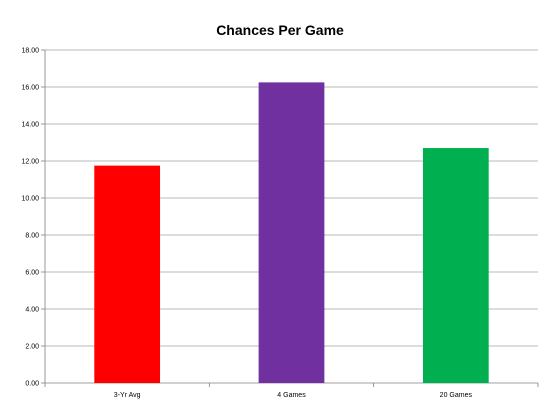 The image size is (560, 420). What do you see at coordinates (291, 395) in the screenshot?
I see `x-tick-label: 4 Games` at bounding box center [291, 395].